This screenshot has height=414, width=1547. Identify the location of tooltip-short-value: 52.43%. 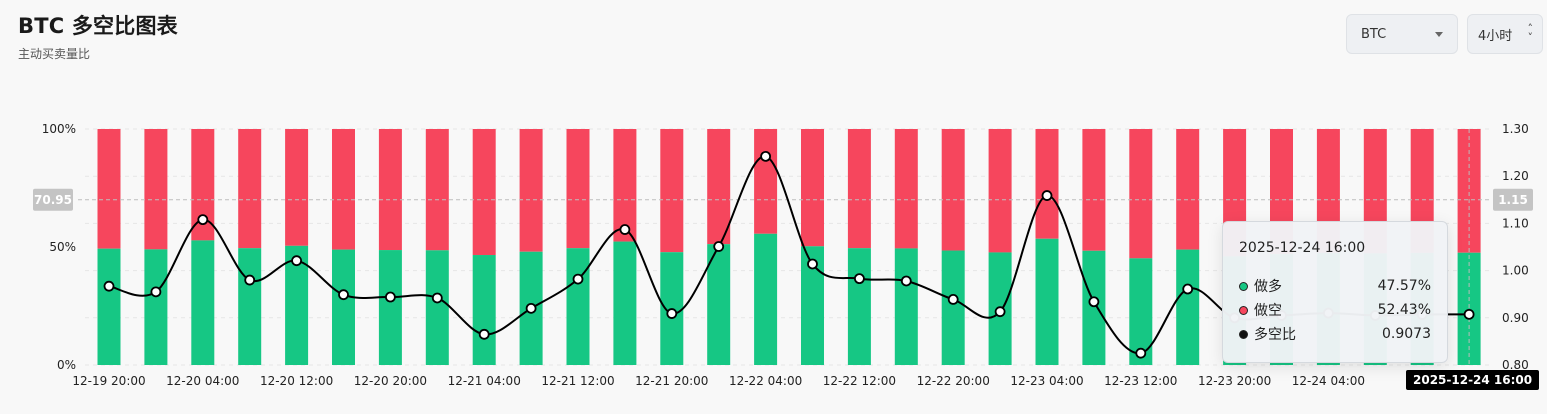
(1404, 310).